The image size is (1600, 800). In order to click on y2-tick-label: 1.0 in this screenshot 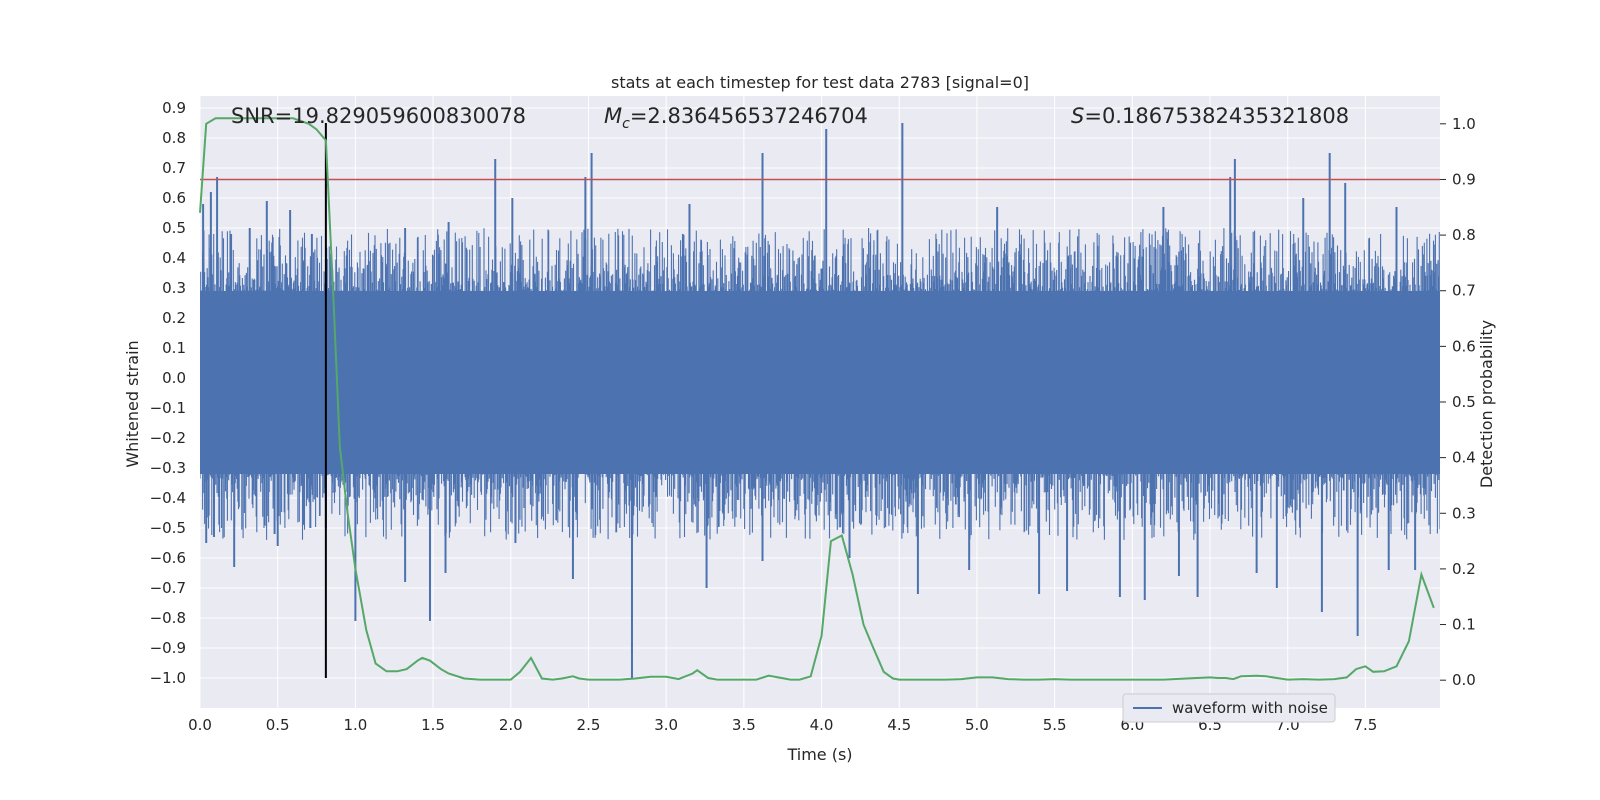, I will do `click(1464, 124)`.